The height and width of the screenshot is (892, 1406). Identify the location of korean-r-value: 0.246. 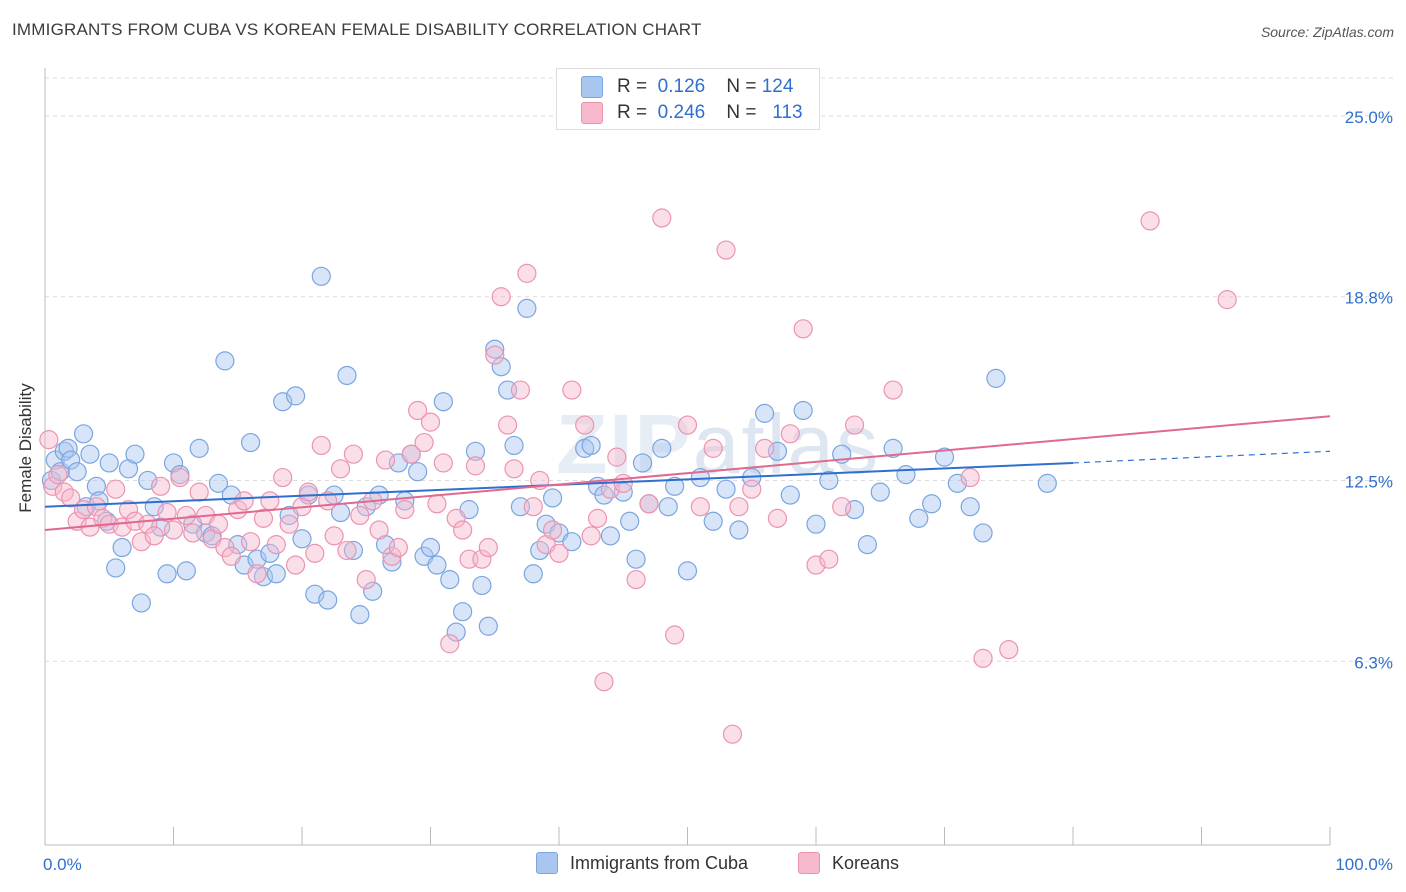
(681, 112).